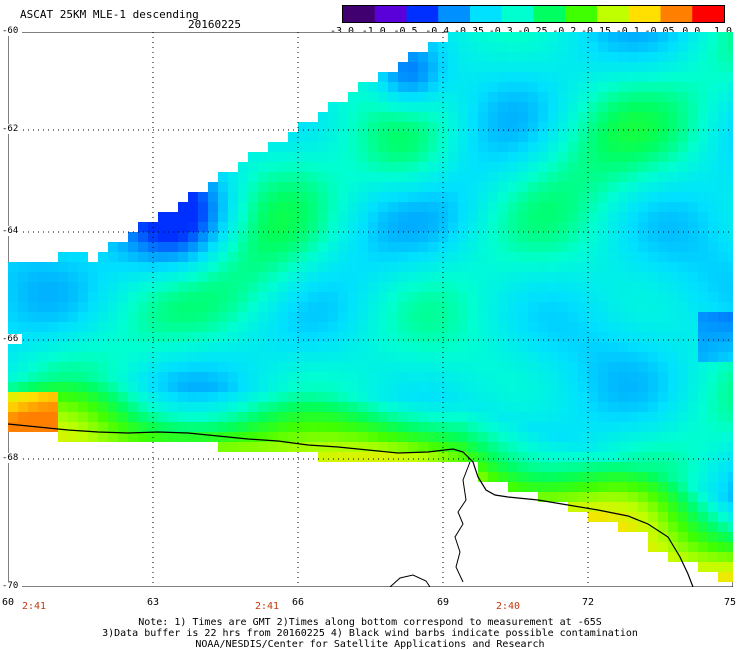 The image size is (740, 650). I want to click on longitude-label: 72, so click(588, 602).